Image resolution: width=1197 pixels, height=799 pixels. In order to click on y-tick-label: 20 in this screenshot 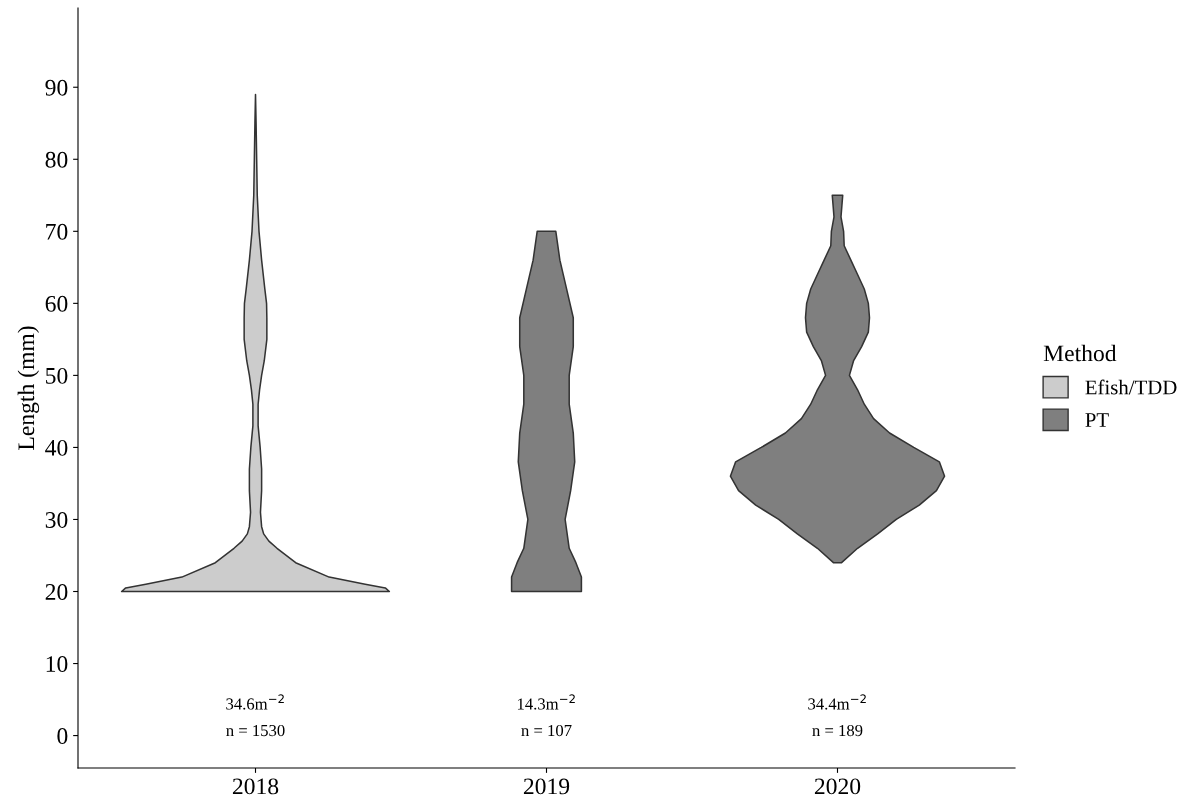, I will do `click(56, 592)`.